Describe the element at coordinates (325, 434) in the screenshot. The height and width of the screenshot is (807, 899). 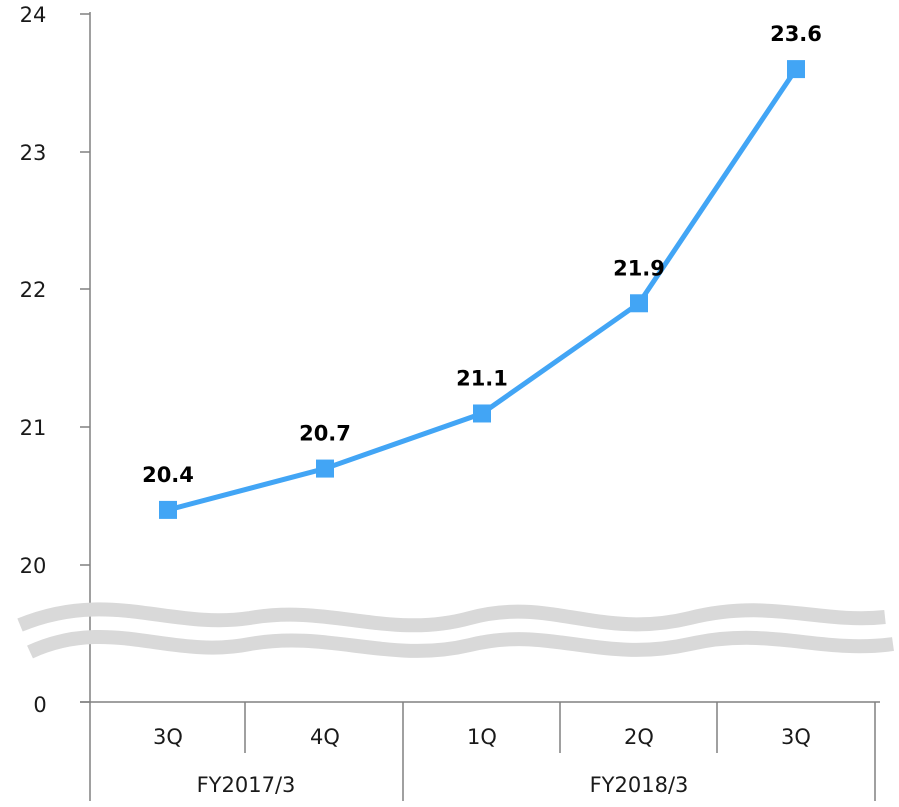
I see `data-label: 20.7` at that location.